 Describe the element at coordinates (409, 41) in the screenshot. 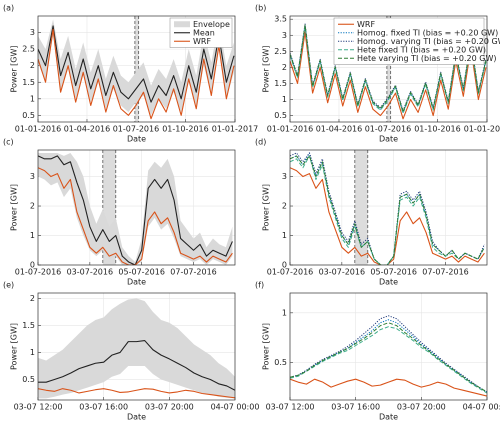

I see `legend-box` at that location.